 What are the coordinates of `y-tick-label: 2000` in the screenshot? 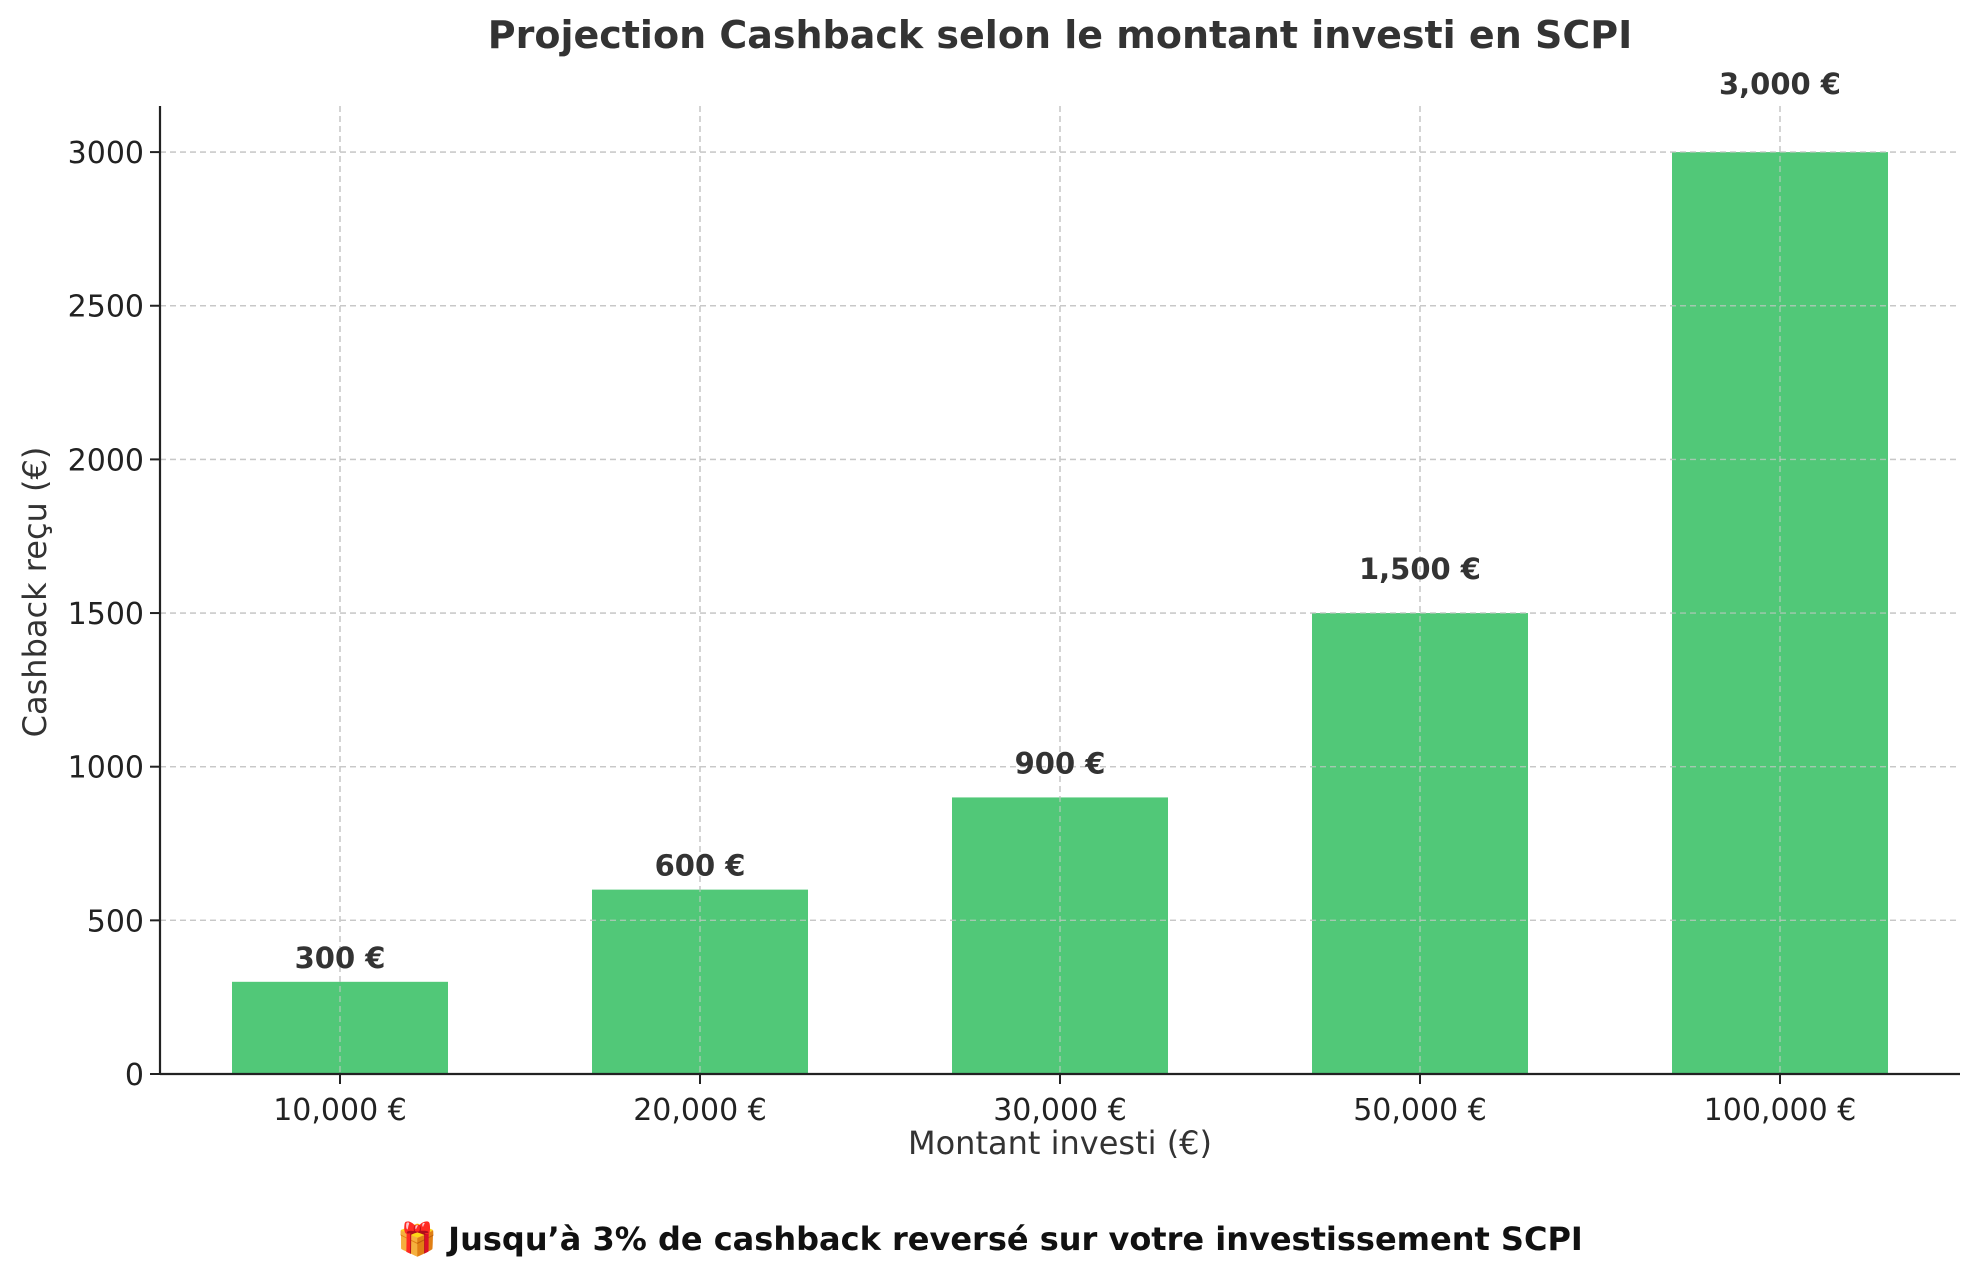 It's located at (106, 460).